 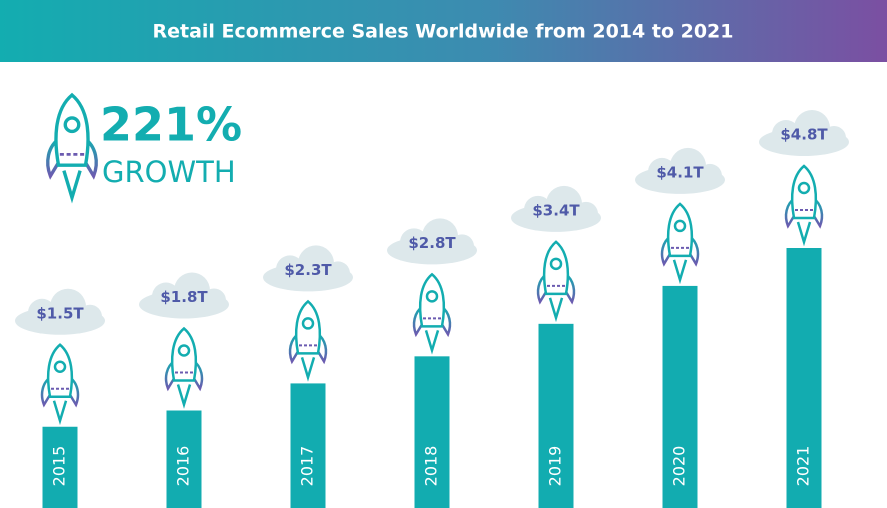 I want to click on x-tick-label: 2015, so click(x=59, y=466).